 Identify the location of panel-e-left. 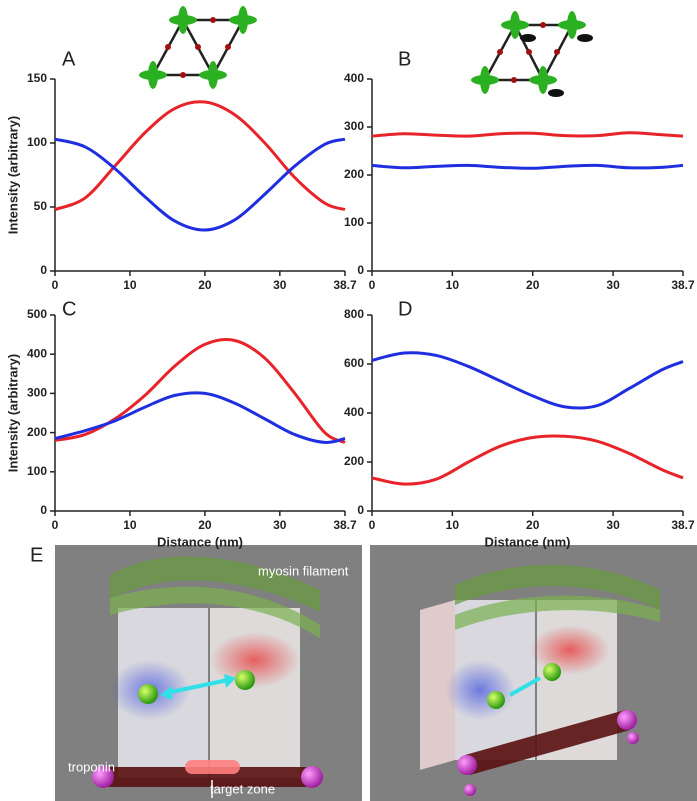
(208, 673).